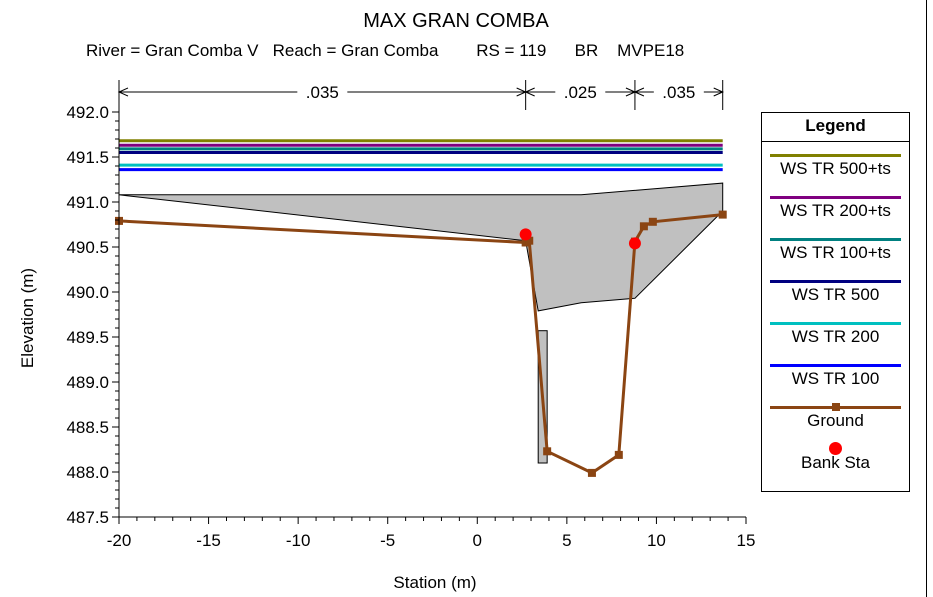 The width and height of the screenshot is (933, 597). Describe the element at coordinates (580, 92) in the screenshot. I see `mannings-n-label: .025` at that location.